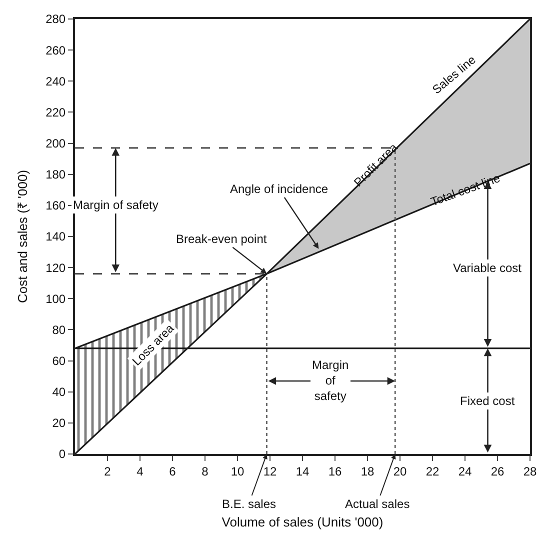  Describe the element at coordinates (59, 392) in the screenshot. I see `y-tick-label: 40` at that location.